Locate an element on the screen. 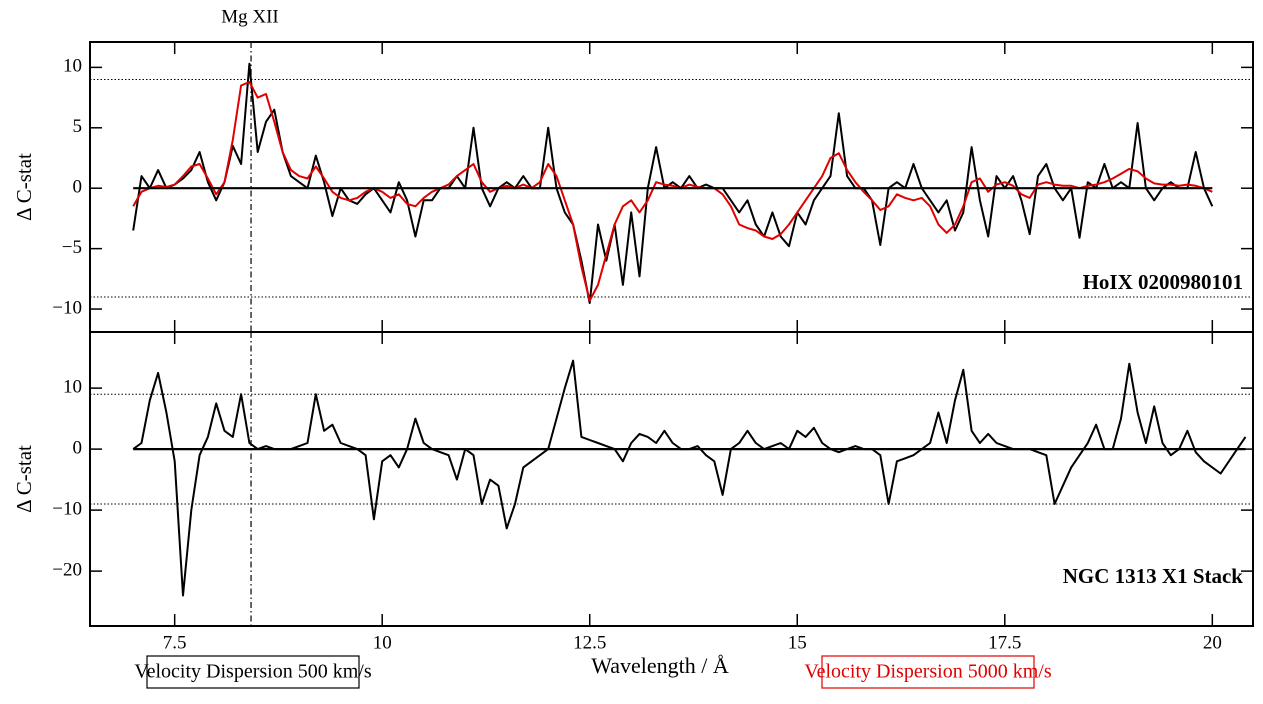 The width and height of the screenshot is (1263, 704). x-axis-label: Wavelength / Å is located at coordinates (660, 665).